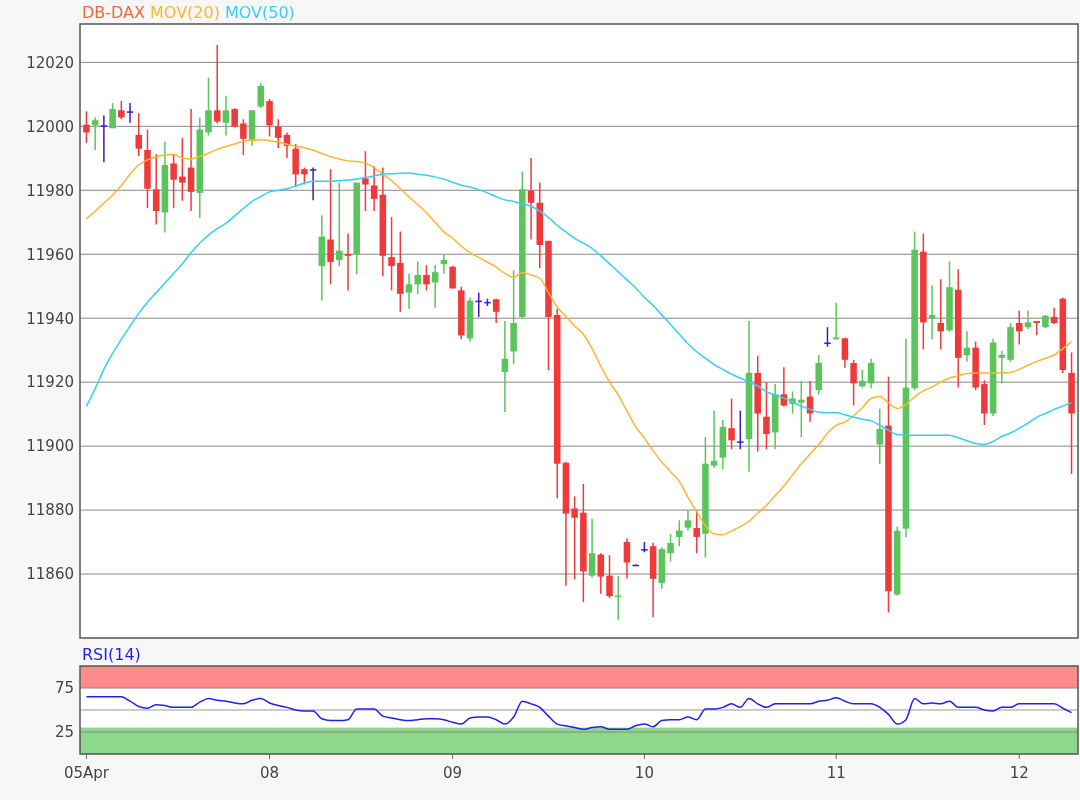  What do you see at coordinates (50, 318) in the screenshot?
I see `y-tick-label: 11940` at bounding box center [50, 318].